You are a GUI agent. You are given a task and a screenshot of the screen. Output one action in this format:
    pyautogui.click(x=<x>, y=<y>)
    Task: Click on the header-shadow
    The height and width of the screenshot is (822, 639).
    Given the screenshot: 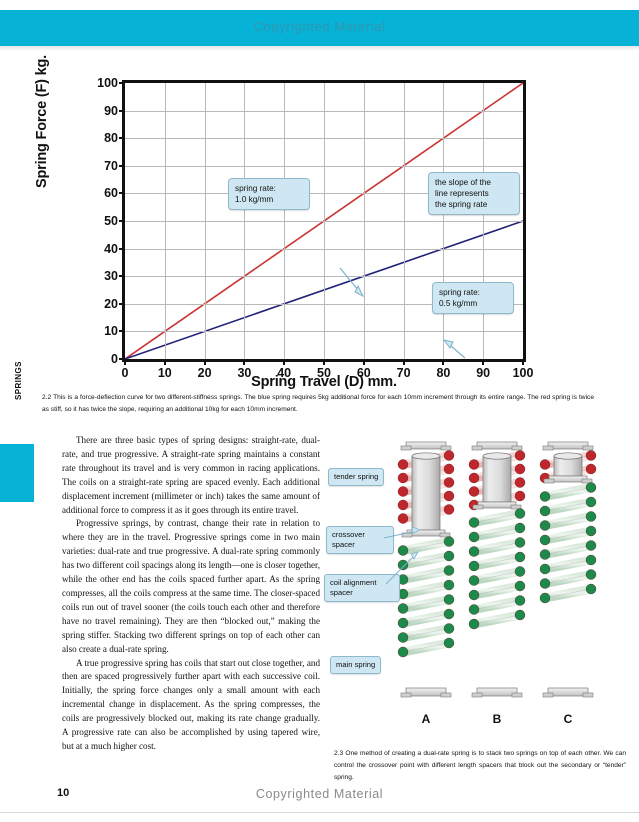 What is the action you would take?
    pyautogui.click(x=319, y=48)
    